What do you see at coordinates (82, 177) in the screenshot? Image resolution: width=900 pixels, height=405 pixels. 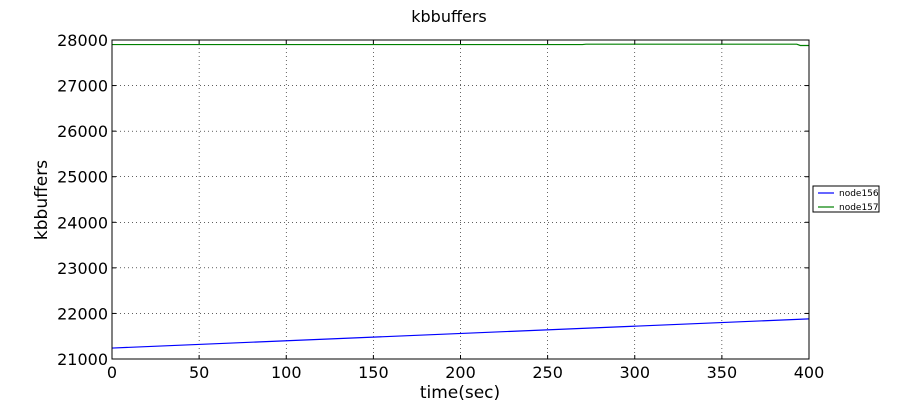 I see `y-tick-label: 25000` at bounding box center [82, 177].